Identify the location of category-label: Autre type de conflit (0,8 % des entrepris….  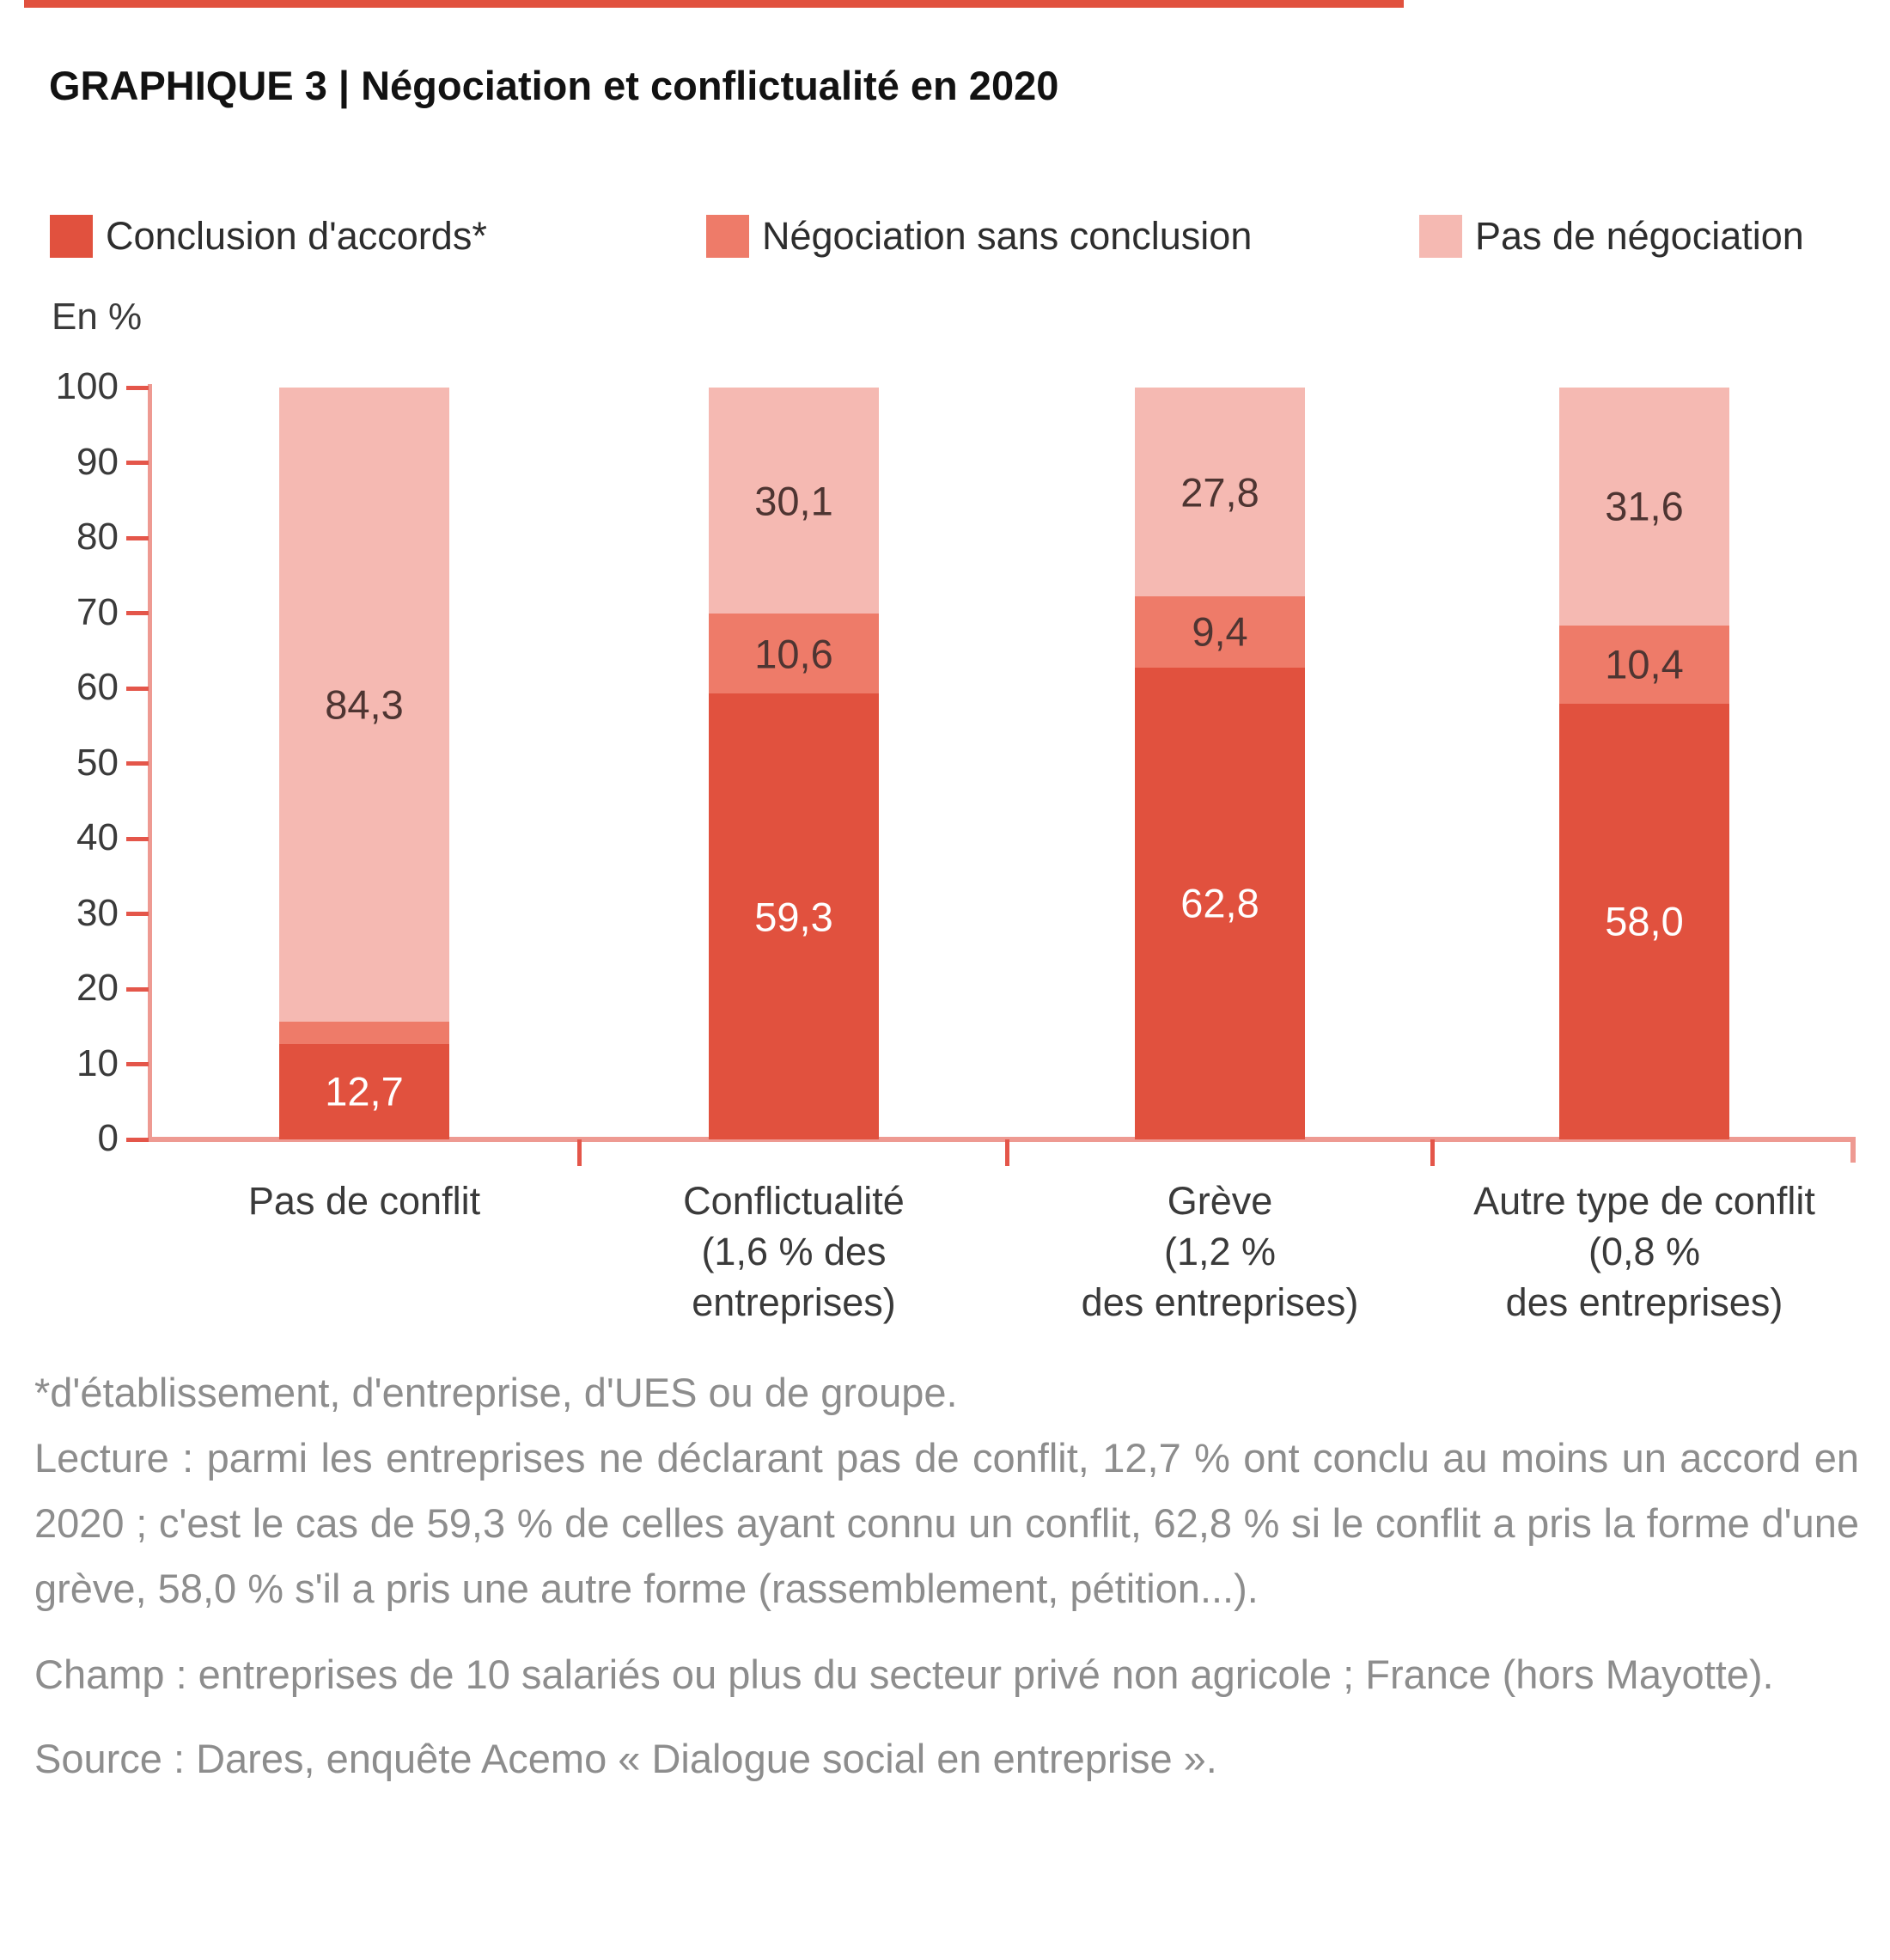
(1644, 1252).